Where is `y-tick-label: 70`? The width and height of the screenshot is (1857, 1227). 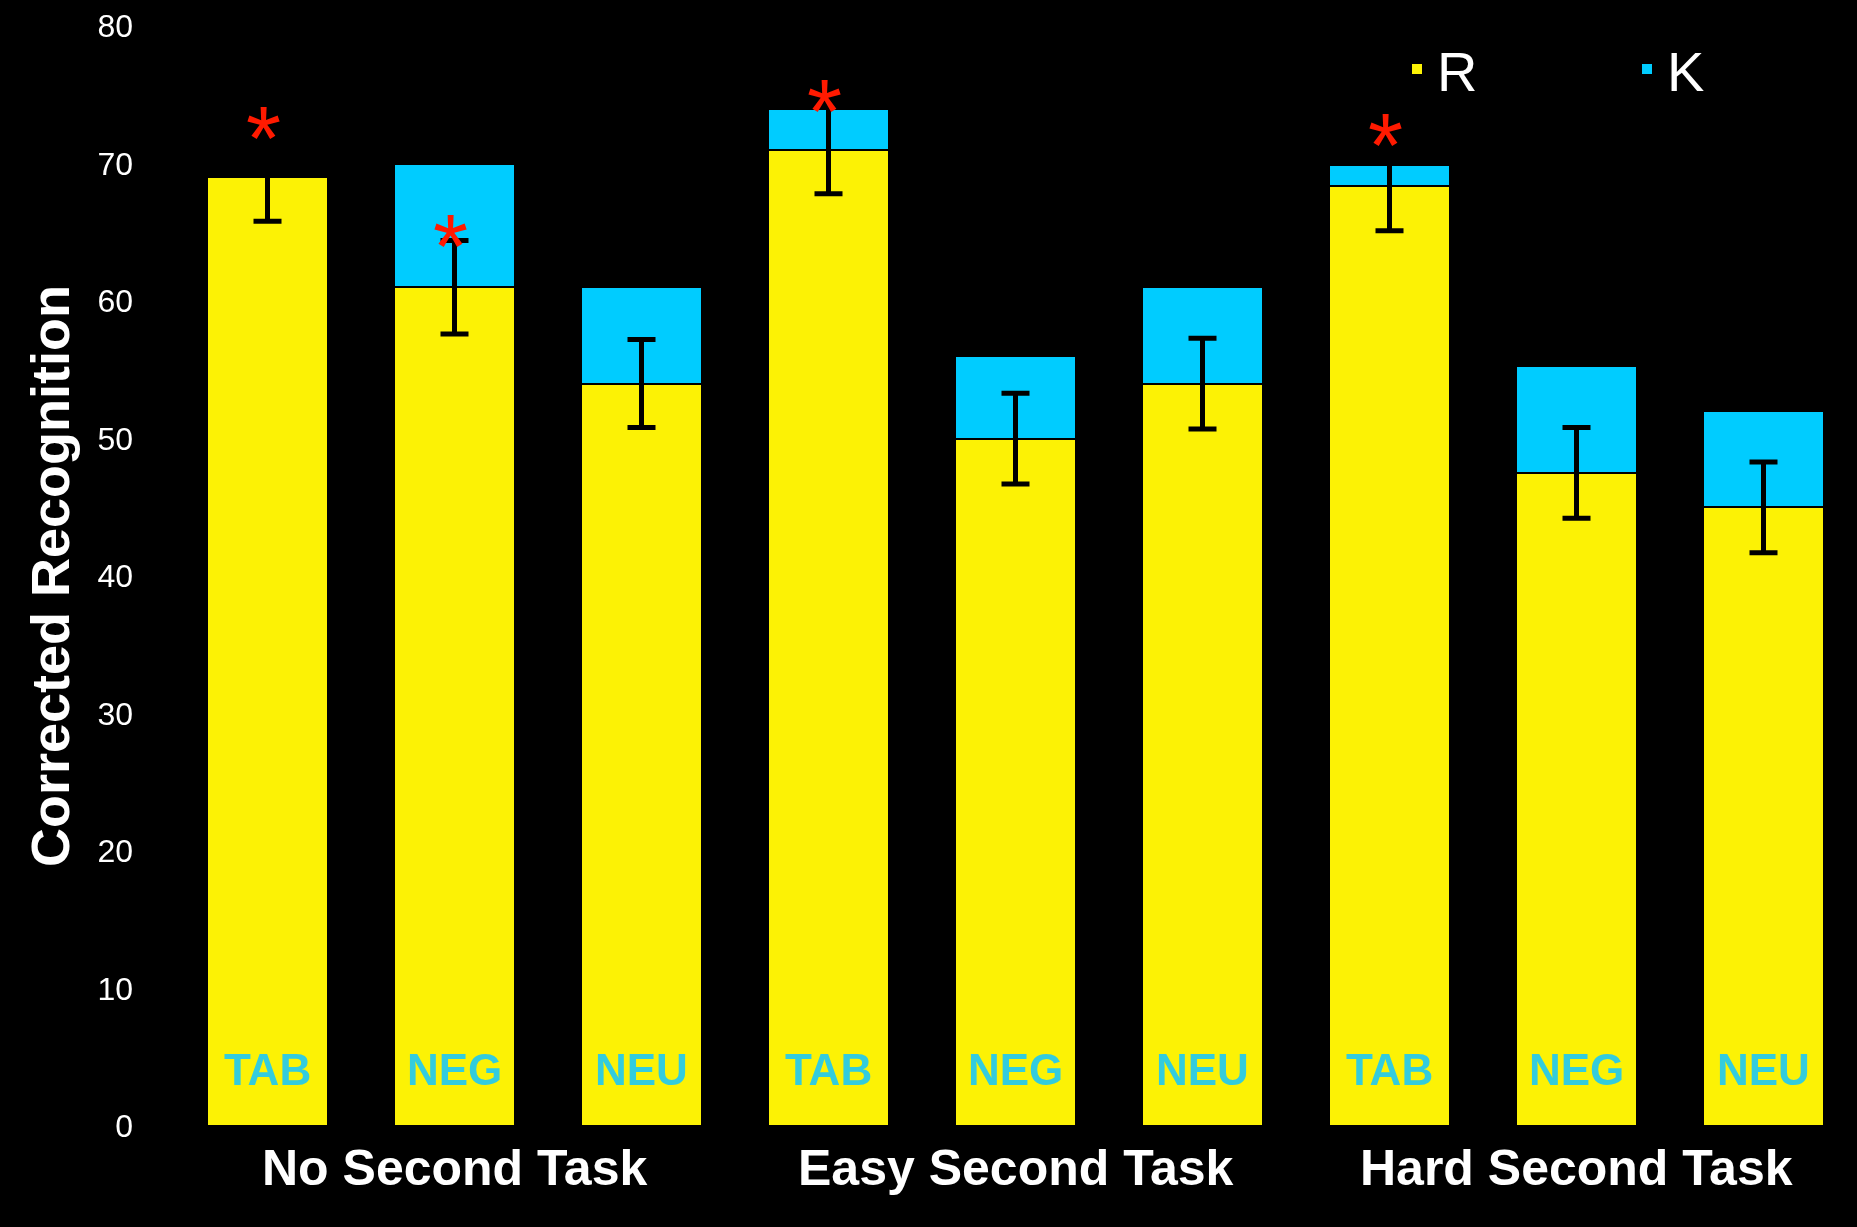 y-tick-label: 70 is located at coordinates (115, 163).